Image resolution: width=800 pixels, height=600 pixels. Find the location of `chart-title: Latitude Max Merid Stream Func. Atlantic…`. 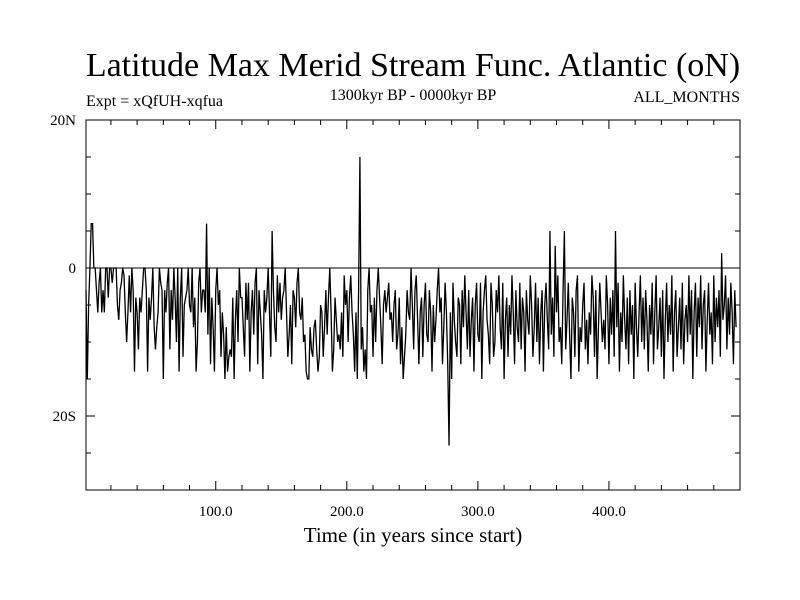

chart-title: Latitude Max Merid Stream Func. Atlantic… is located at coordinates (413, 65).